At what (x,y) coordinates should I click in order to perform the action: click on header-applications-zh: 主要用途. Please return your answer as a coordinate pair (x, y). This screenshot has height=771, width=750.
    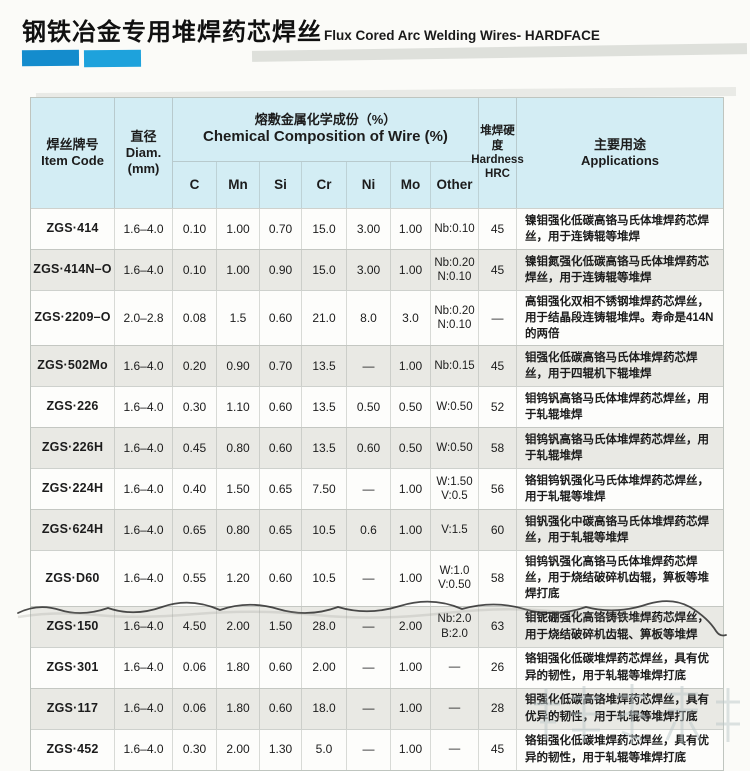
    Looking at the image, I should click on (619, 144).